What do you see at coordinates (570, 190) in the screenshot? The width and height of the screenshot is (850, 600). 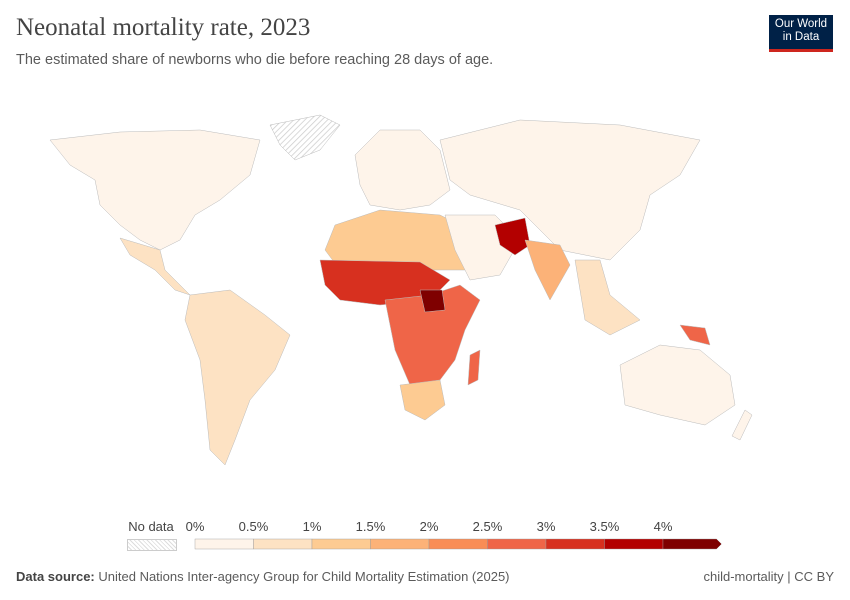 I see `region-russia-asia` at bounding box center [570, 190].